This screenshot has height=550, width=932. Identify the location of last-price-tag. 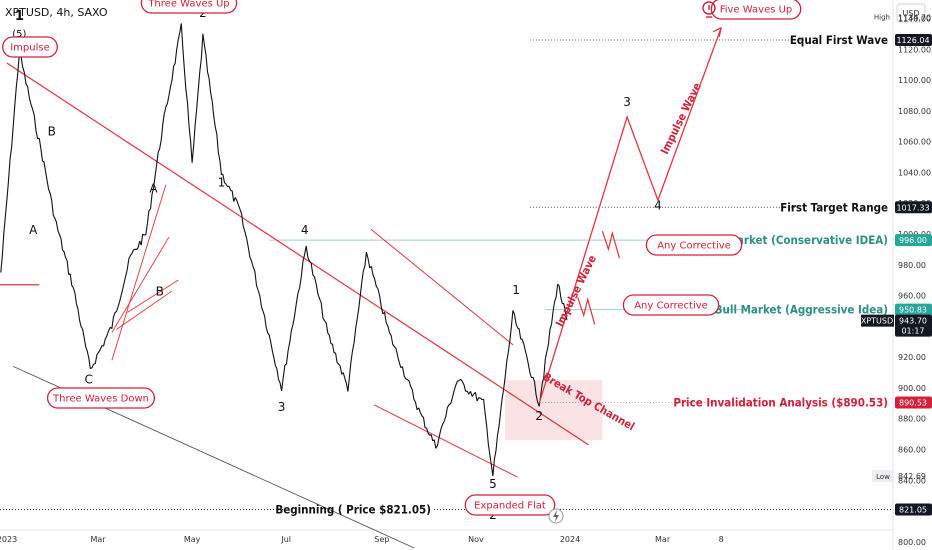
(913, 325).